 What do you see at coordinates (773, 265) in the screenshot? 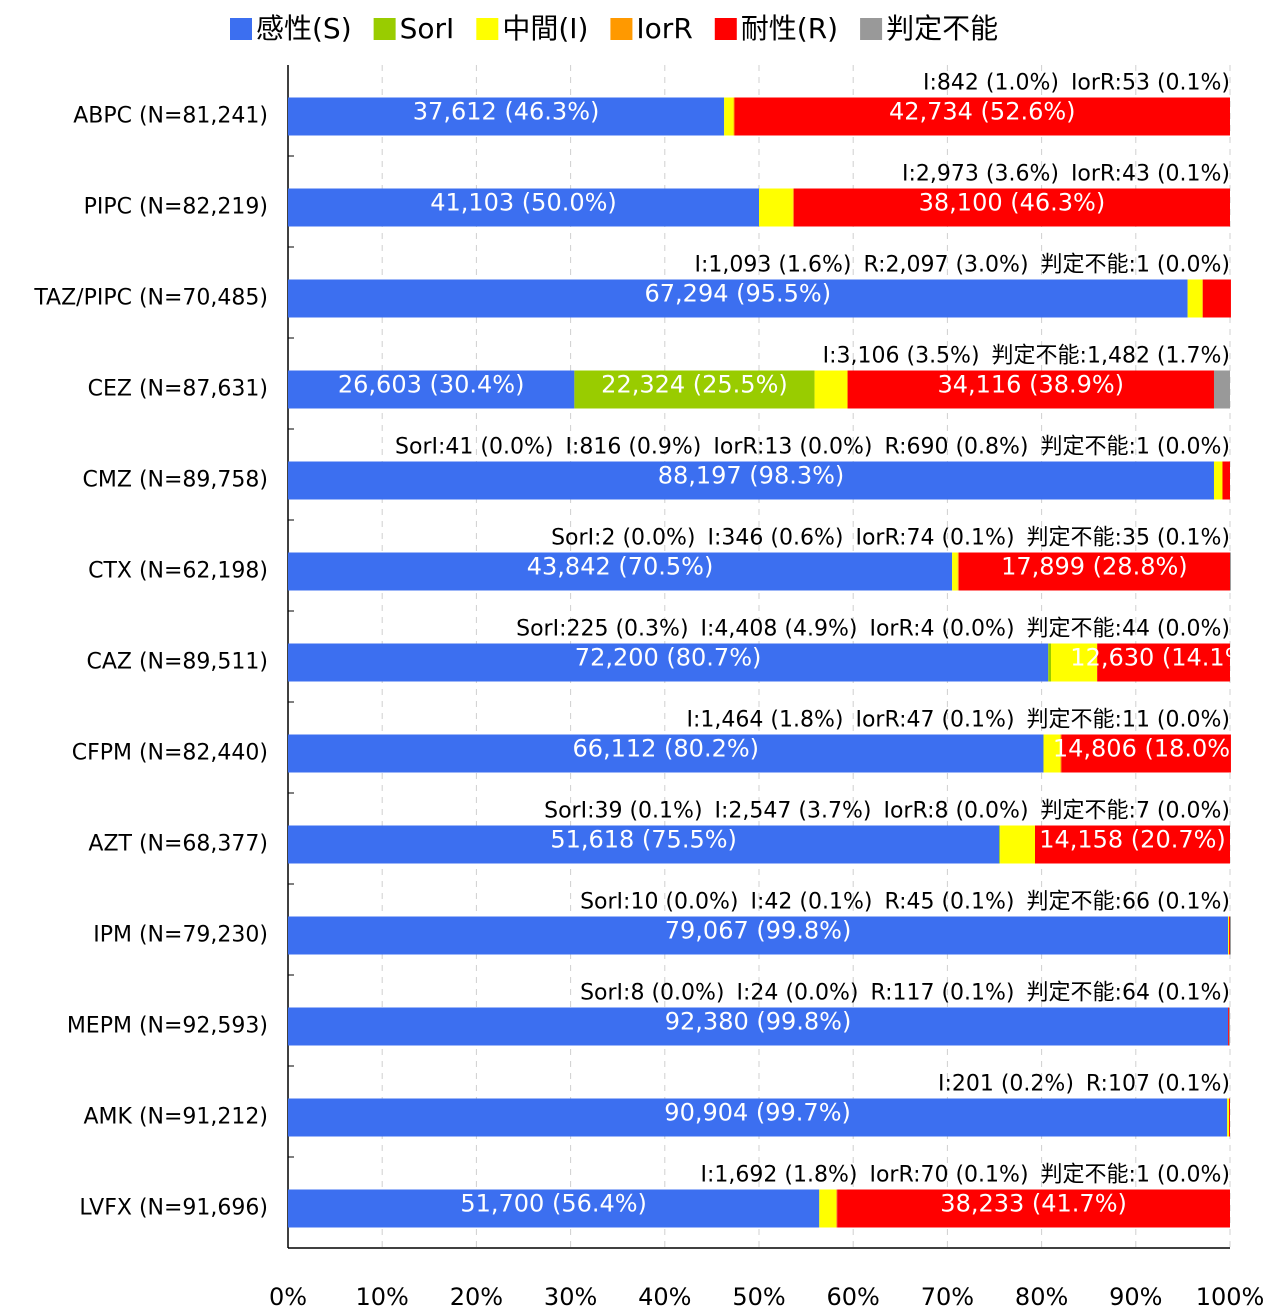
I see `annotation: I:1,093 (1.6%)` at bounding box center [773, 265].